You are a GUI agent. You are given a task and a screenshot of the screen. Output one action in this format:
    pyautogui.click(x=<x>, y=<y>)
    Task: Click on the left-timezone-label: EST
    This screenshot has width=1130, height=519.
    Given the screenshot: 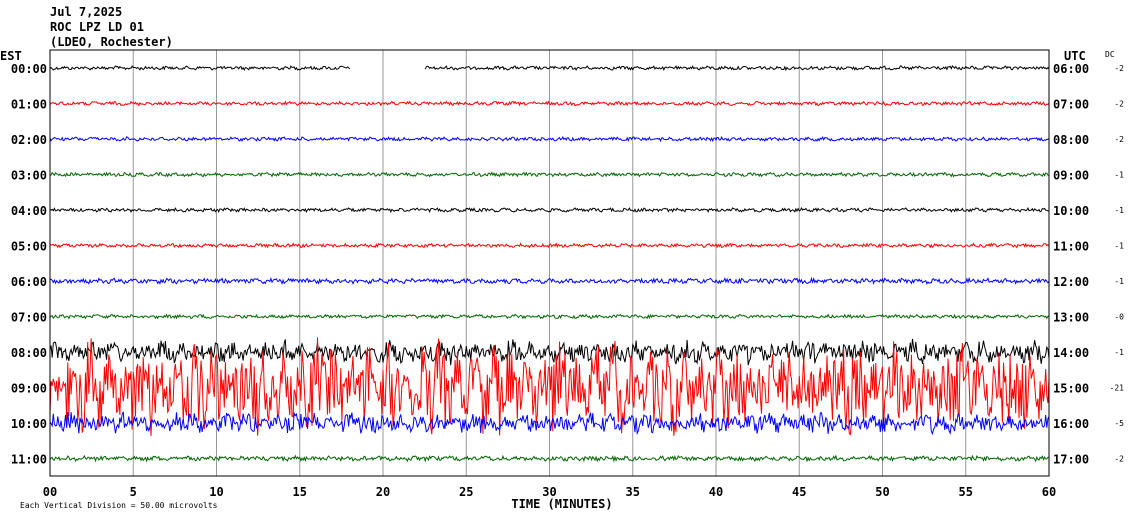 What is the action you would take?
    pyautogui.click(x=11, y=56)
    